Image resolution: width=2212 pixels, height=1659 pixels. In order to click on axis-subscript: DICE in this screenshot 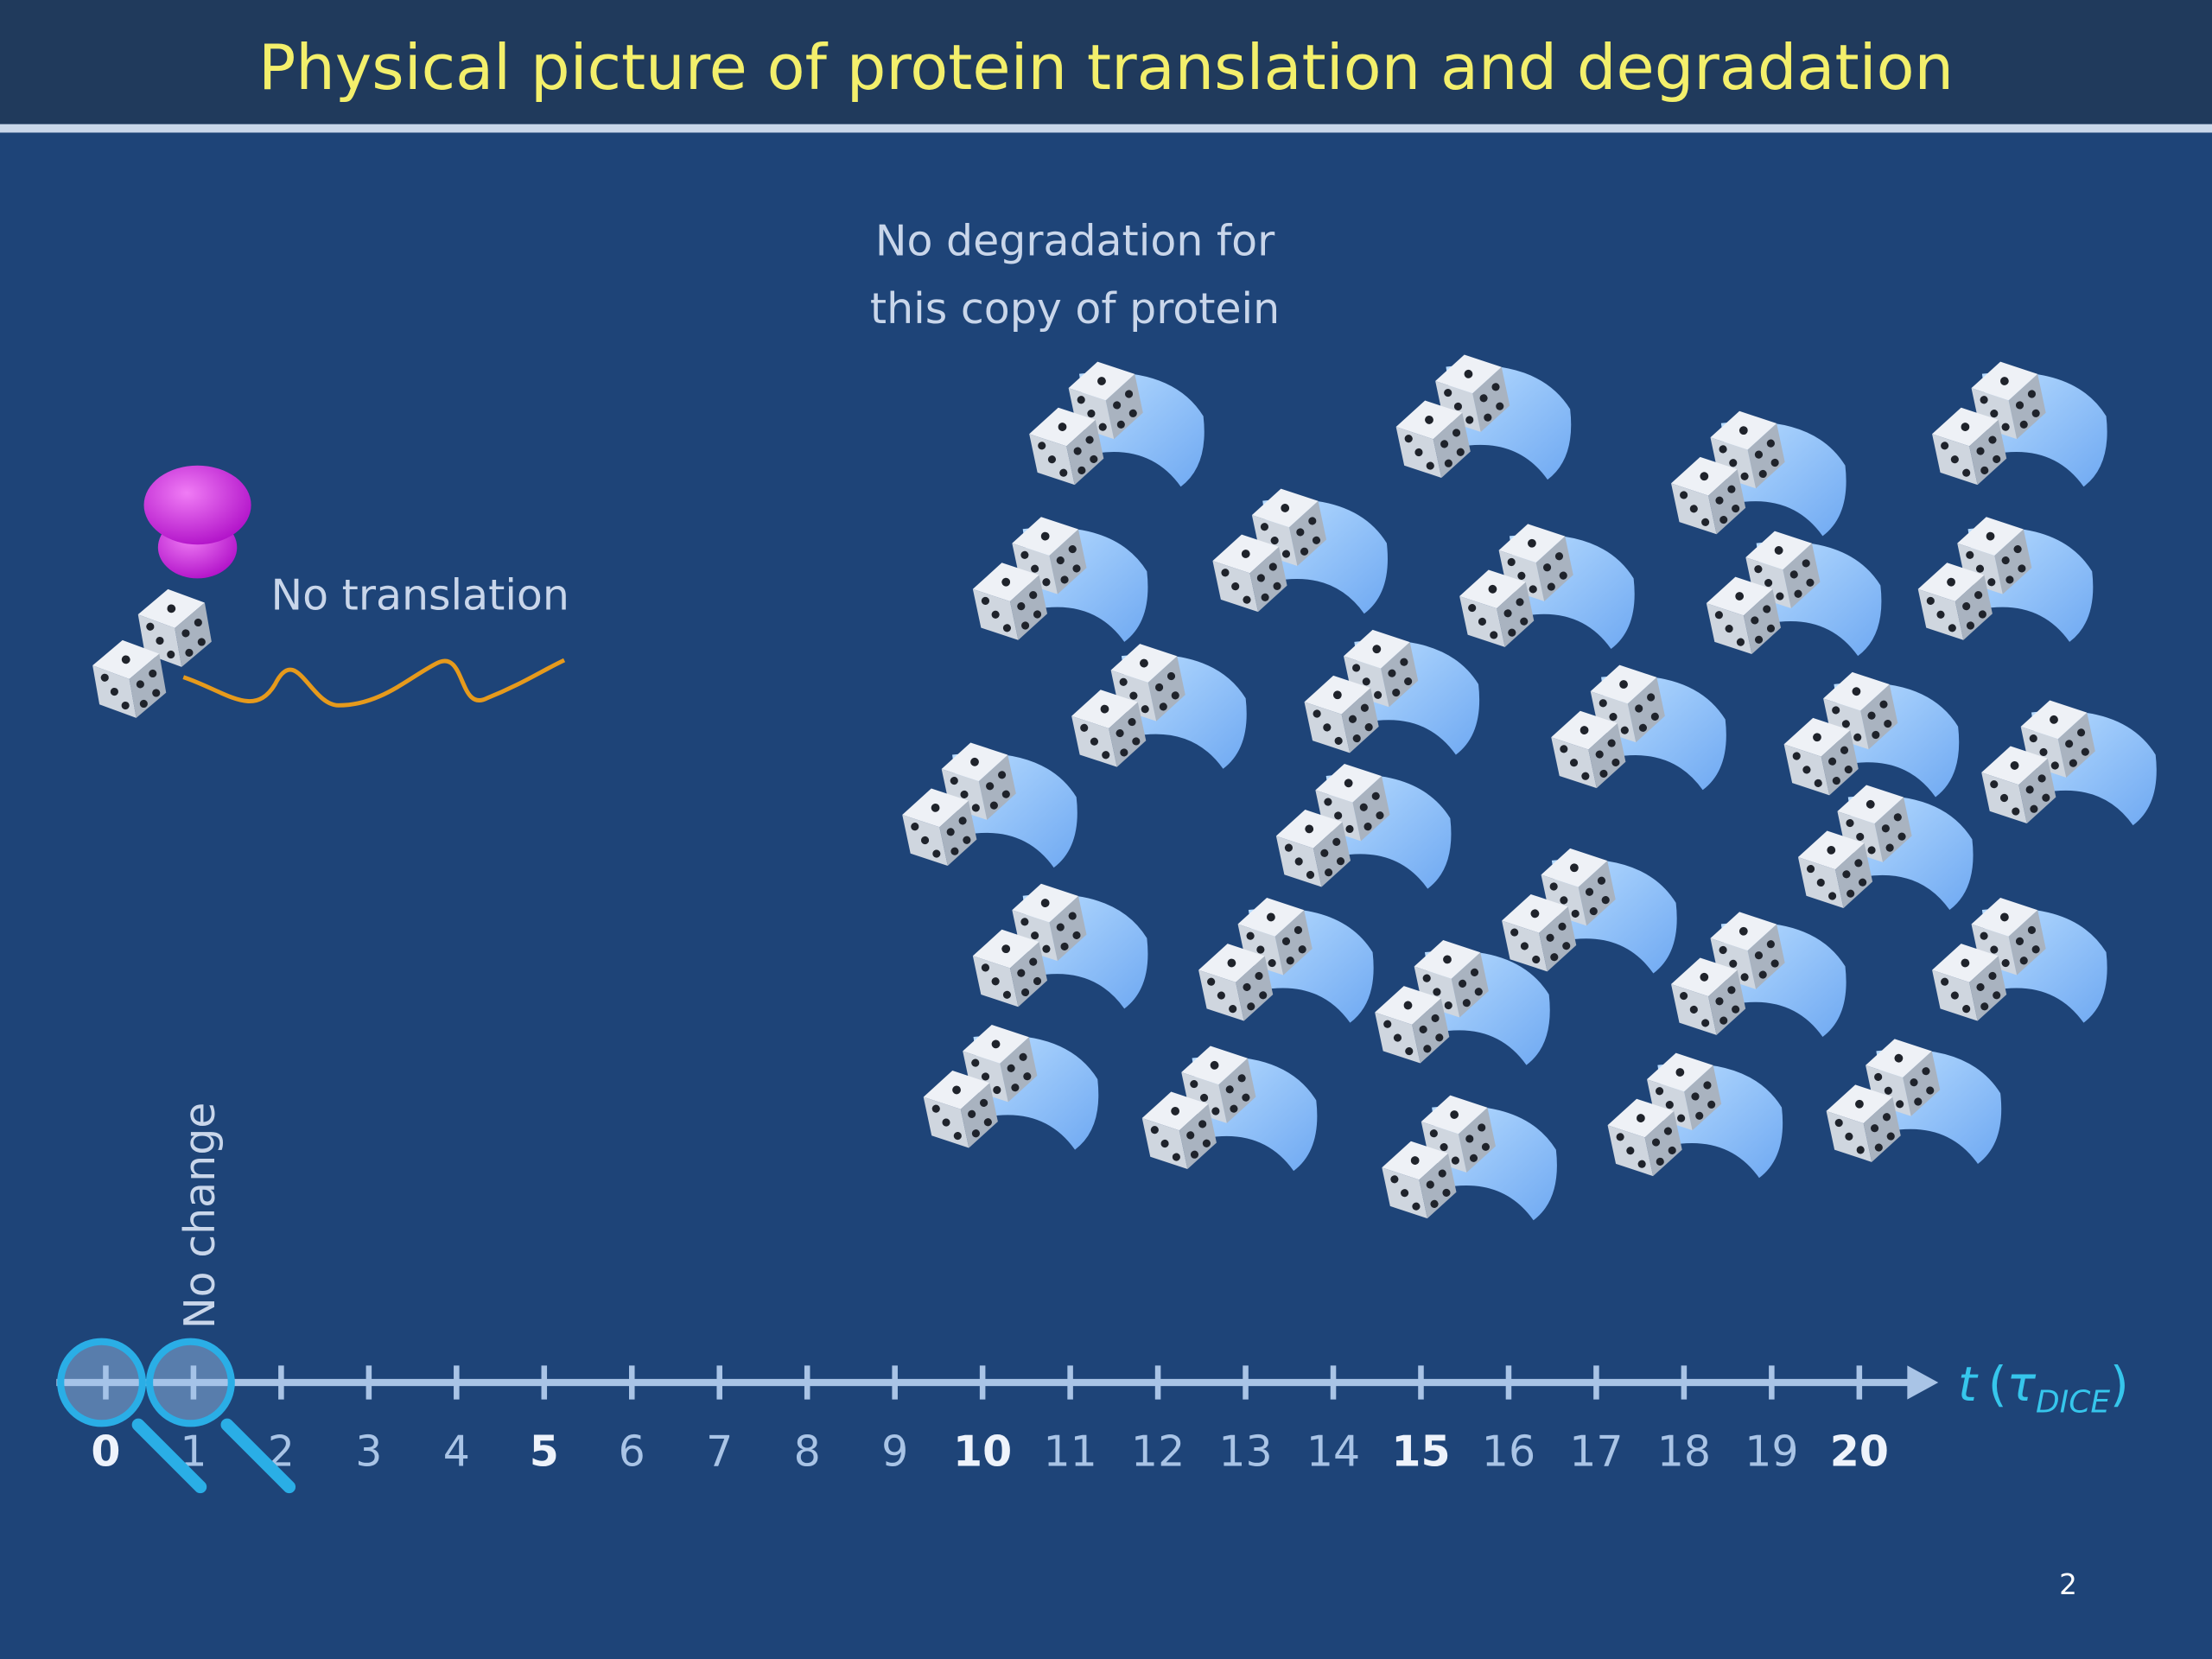, I will do `click(2073, 1402)`.